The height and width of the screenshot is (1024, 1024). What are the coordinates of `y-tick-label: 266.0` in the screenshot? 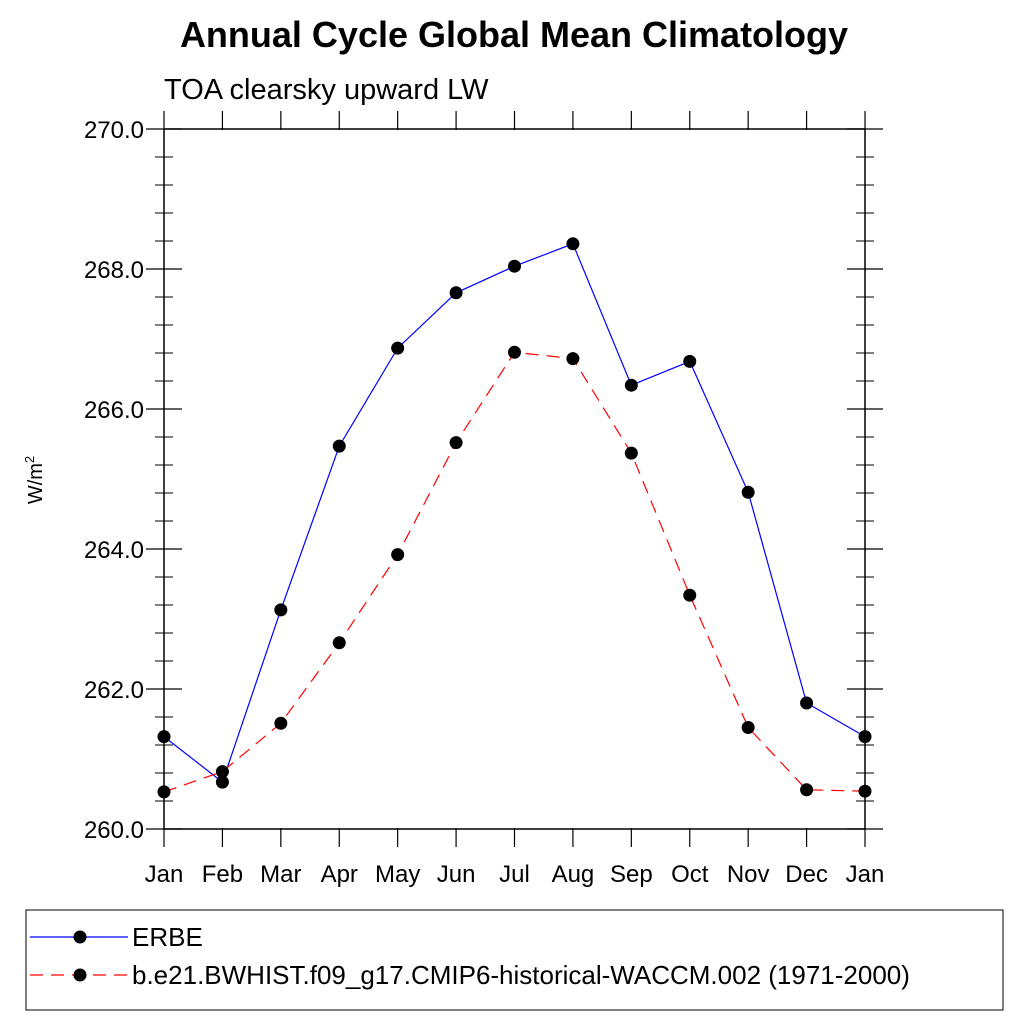 It's located at (114, 410).